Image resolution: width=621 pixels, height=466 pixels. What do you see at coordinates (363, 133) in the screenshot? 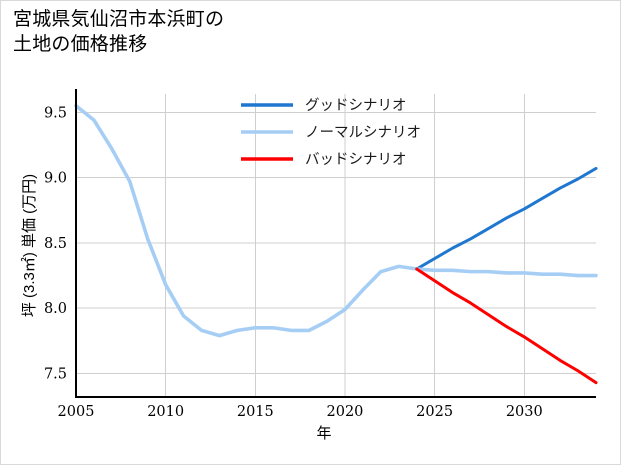
I see `legend-label-ノーマルシナリオ: ノーマルシナリオ` at bounding box center [363, 133].